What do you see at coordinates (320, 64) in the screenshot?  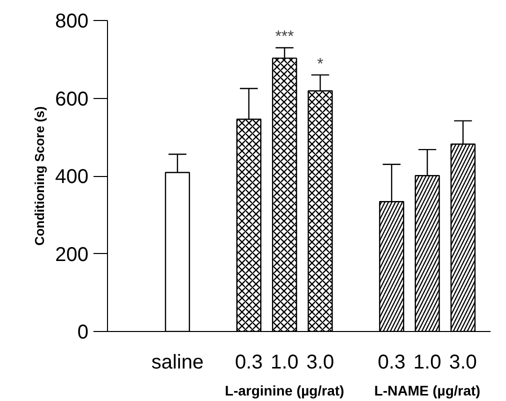 I see `data-label: *` at bounding box center [320, 64].